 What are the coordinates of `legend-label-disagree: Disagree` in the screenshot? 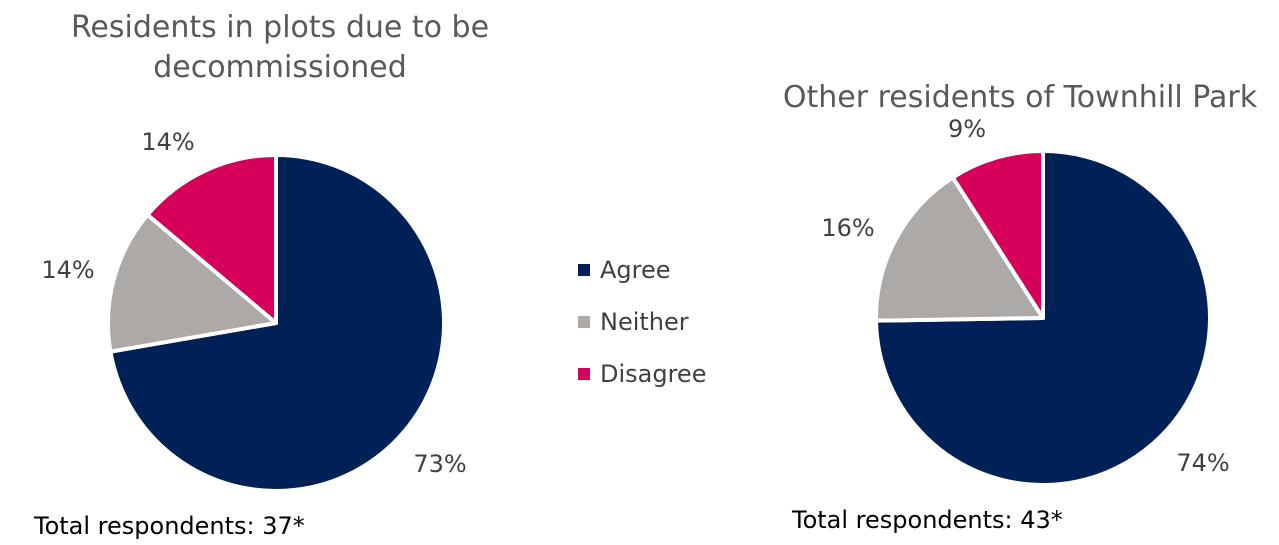 It's located at (653, 374).